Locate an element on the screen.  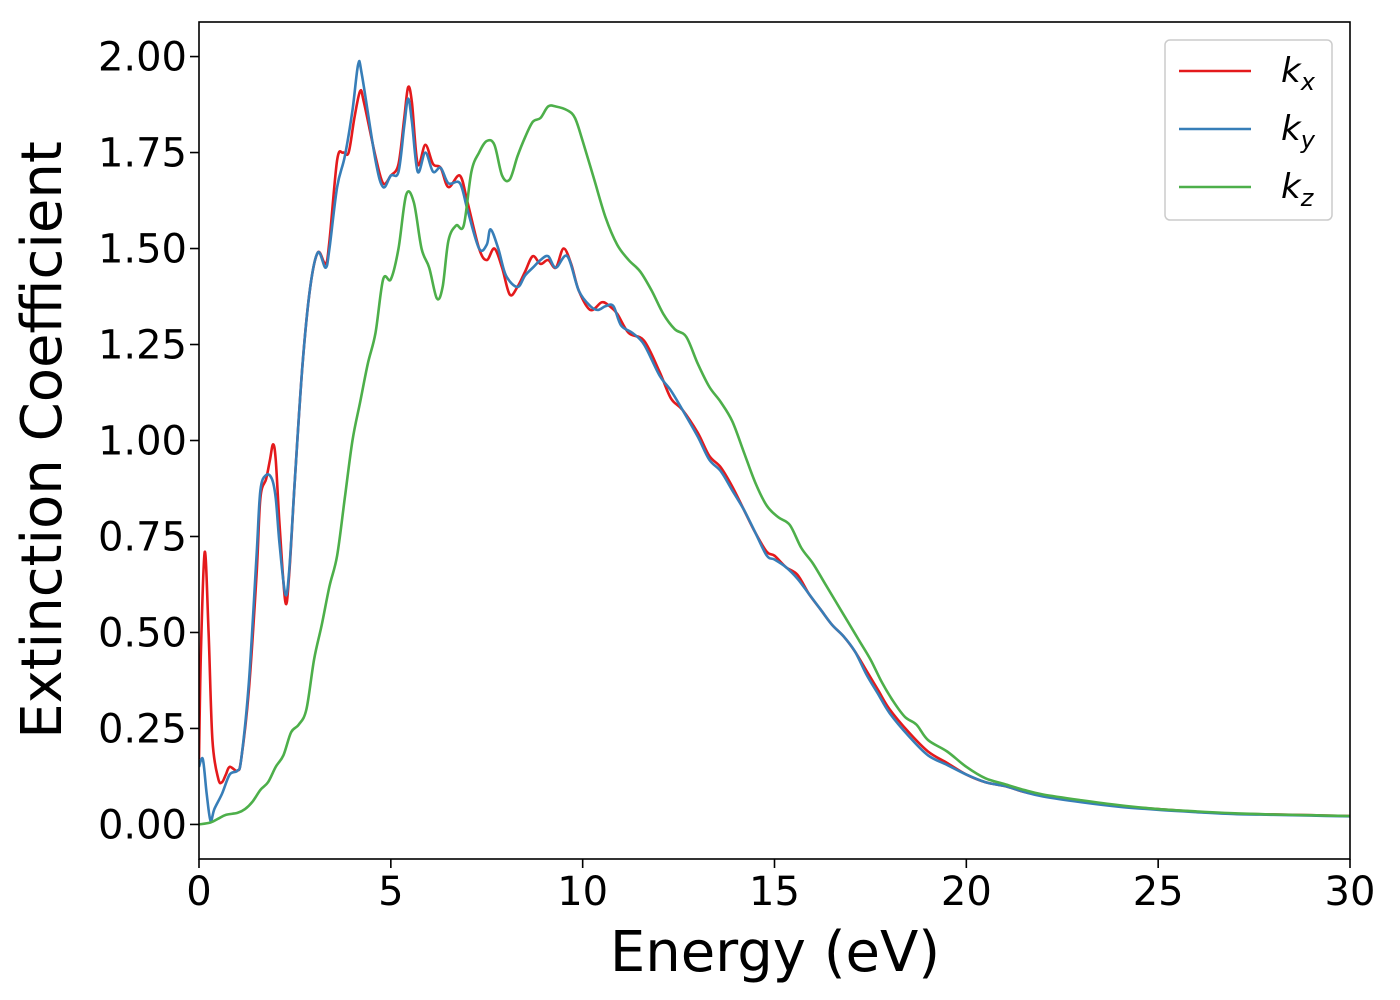
x-tick-label: 30 is located at coordinates (1350, 892).